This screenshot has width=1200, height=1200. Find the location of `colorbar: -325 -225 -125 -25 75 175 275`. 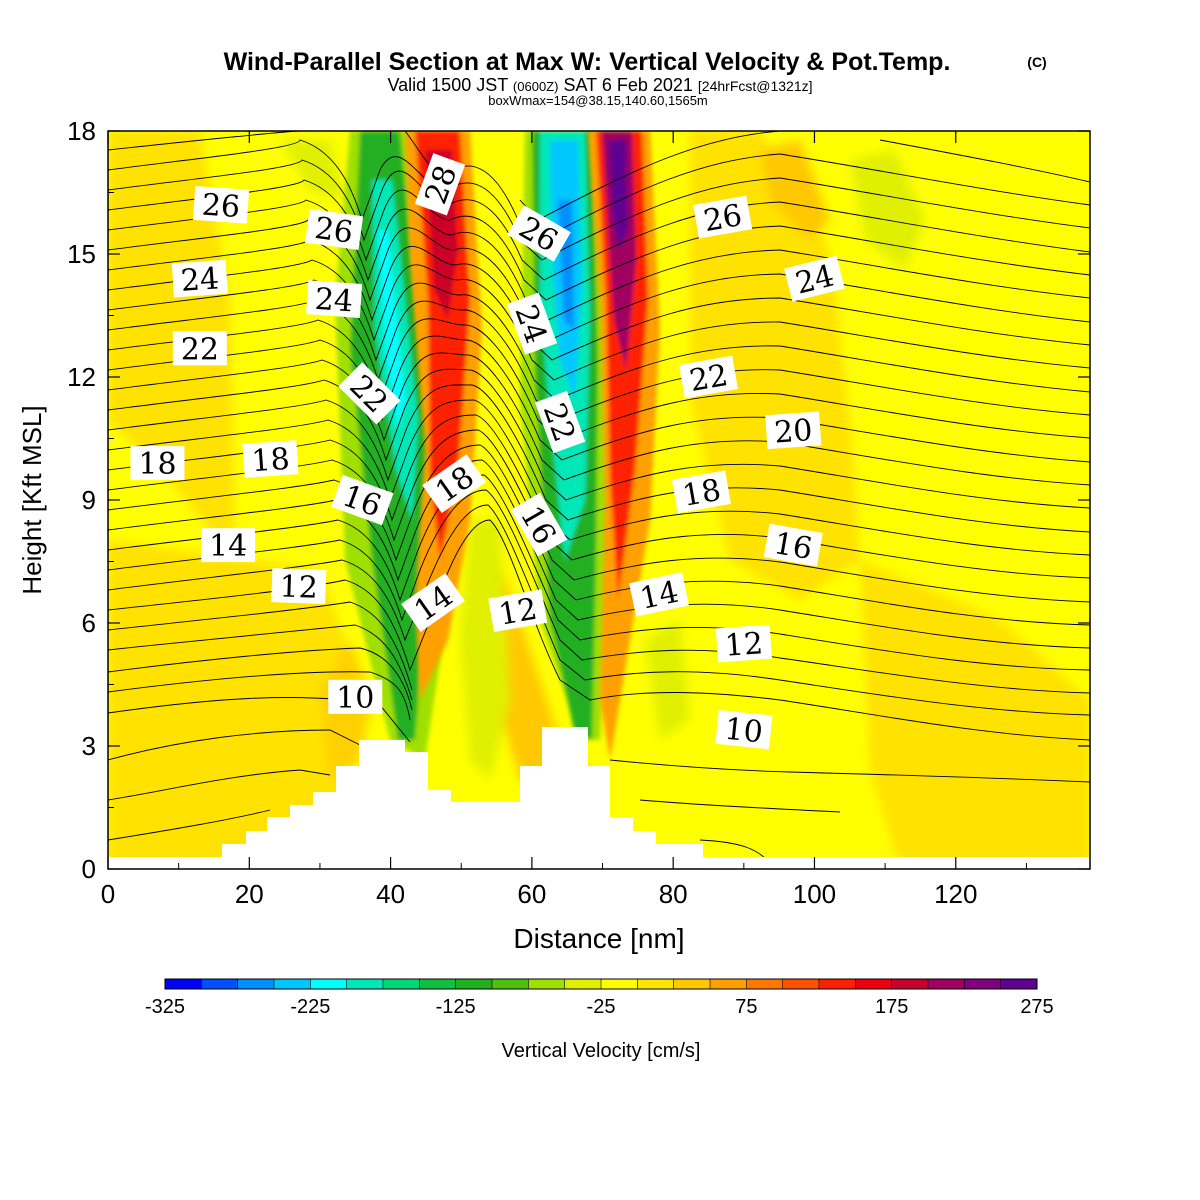

colorbar: -325 -225 -125 -25 75 175 275 is located at coordinates (599, 998).